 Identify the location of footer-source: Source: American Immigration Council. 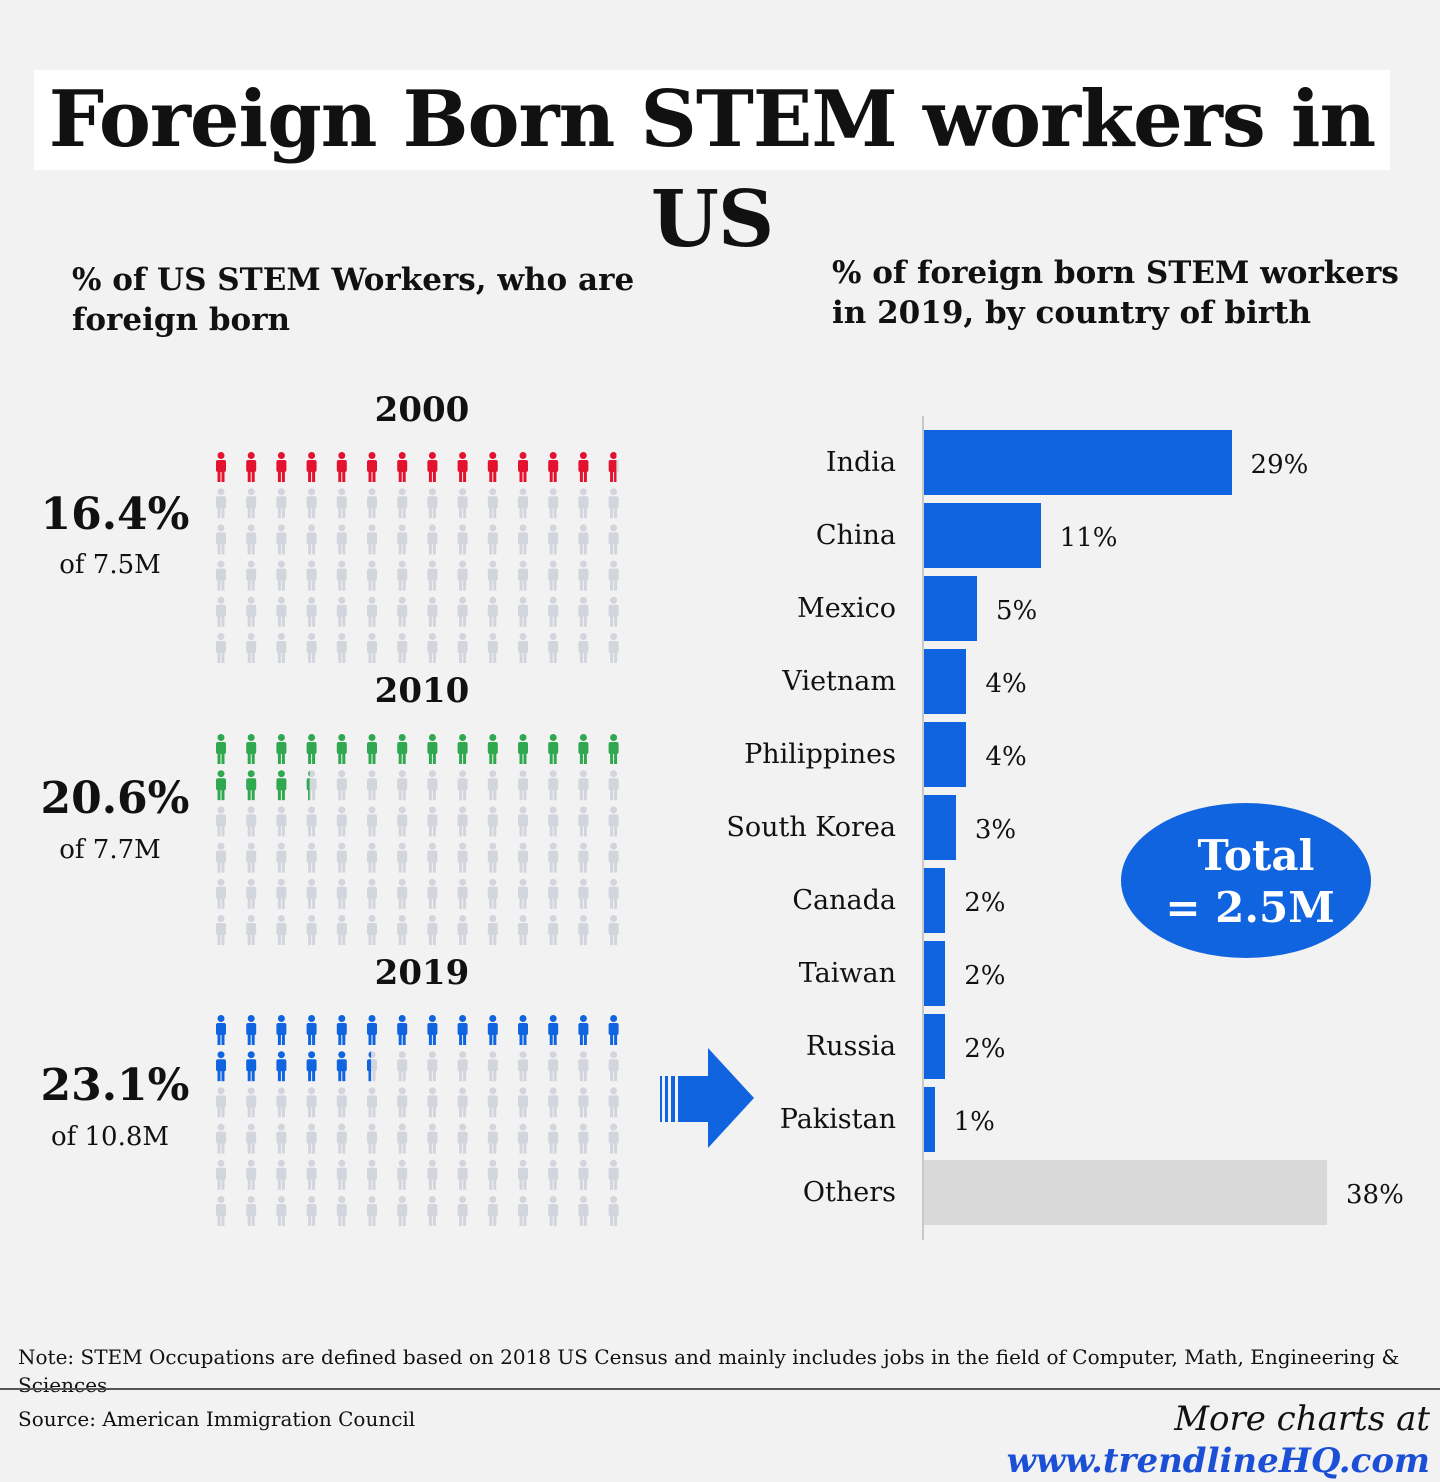
(217, 1419).